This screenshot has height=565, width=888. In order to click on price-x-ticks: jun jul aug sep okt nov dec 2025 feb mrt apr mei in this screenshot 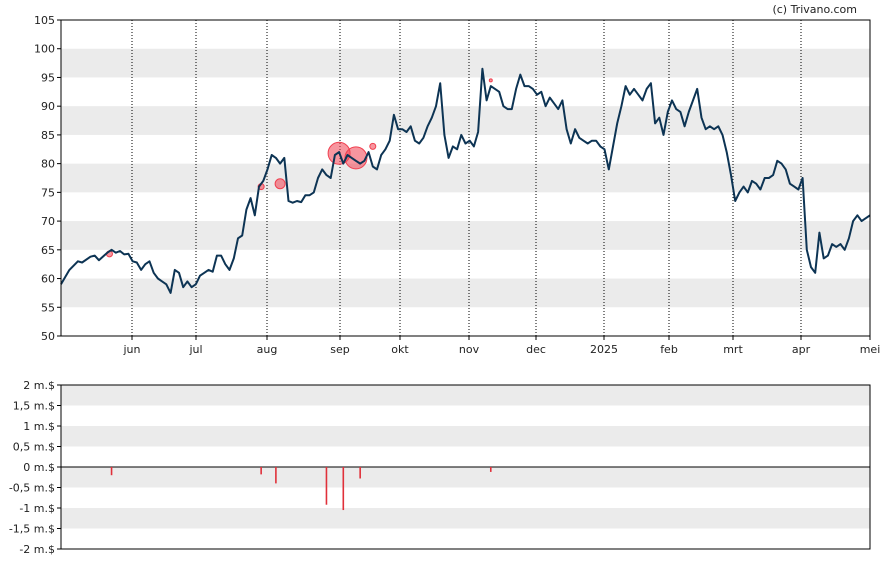, I will do `click(502, 346)`.